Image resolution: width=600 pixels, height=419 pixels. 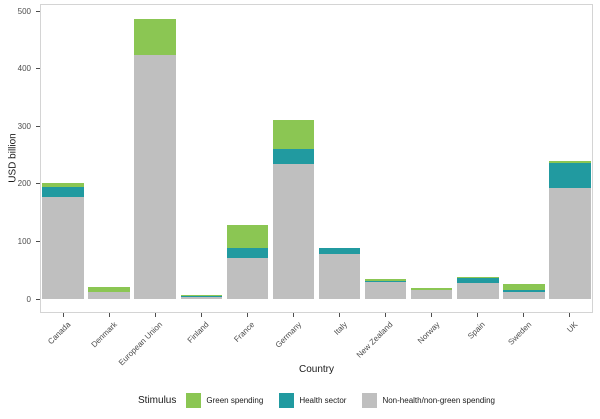 I want to click on x-tick-label: Denmark, so click(x=104, y=335).